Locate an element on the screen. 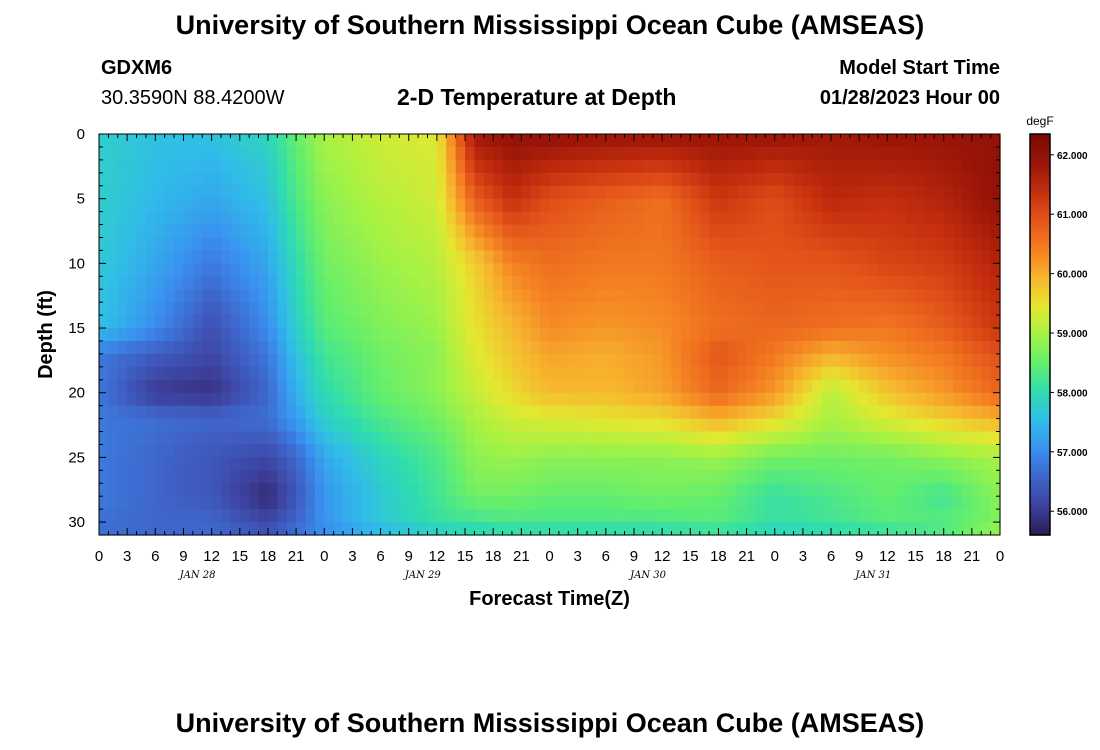 This screenshot has height=750, width=1100. x-tick-label: 6 is located at coordinates (155, 556).